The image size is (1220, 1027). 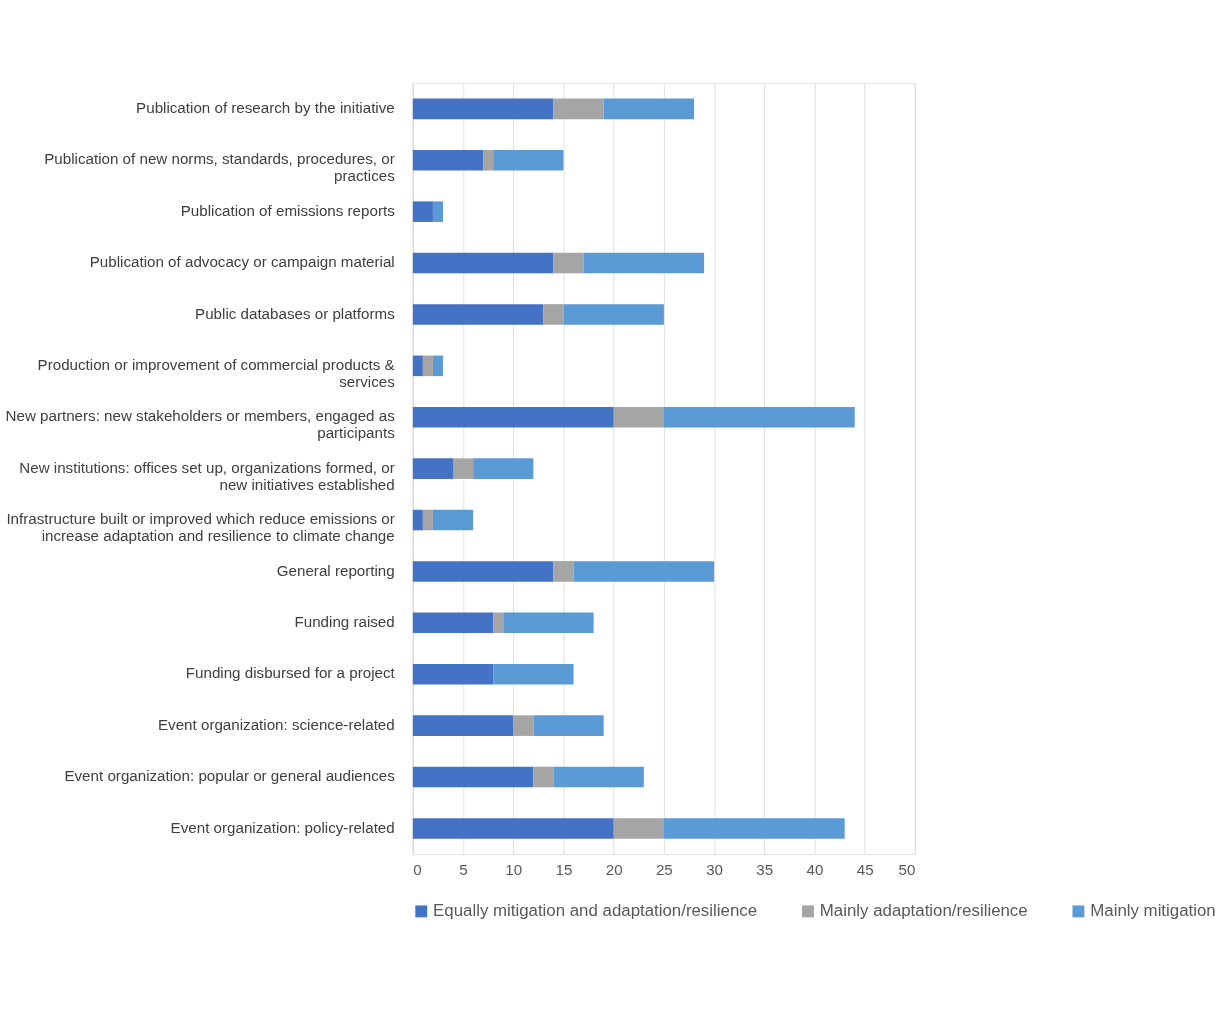 I want to click on y-tick-label: Publication of emissions reports, so click(x=288, y=210).